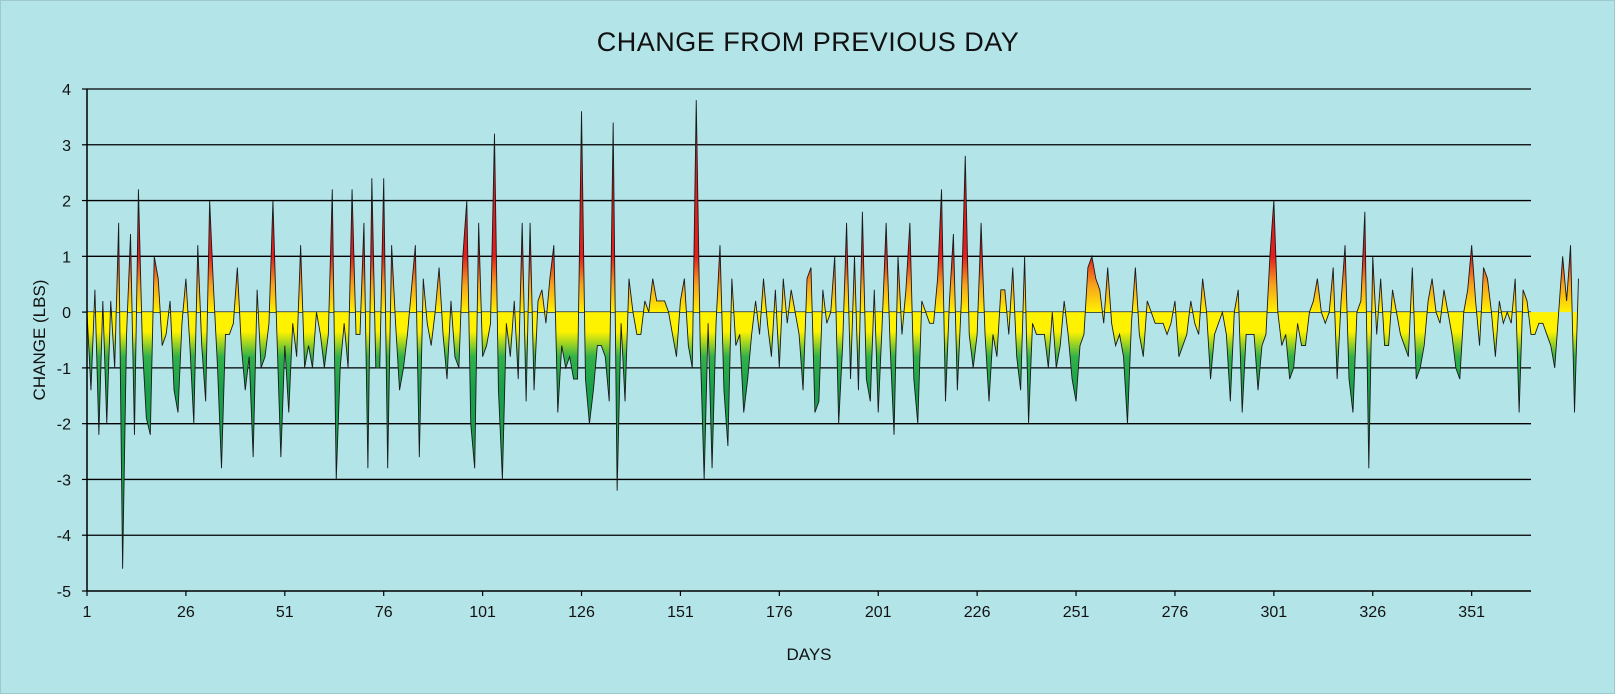 The width and height of the screenshot is (1615, 694). Describe the element at coordinates (64, 536) in the screenshot. I see `y-tick-label: -4` at that location.